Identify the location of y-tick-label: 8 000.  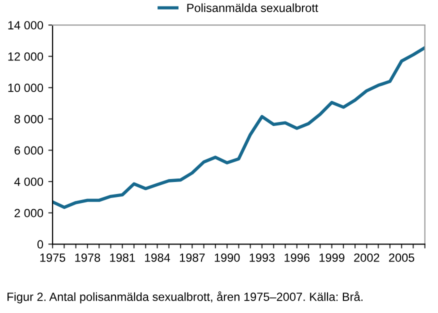
(29, 119).